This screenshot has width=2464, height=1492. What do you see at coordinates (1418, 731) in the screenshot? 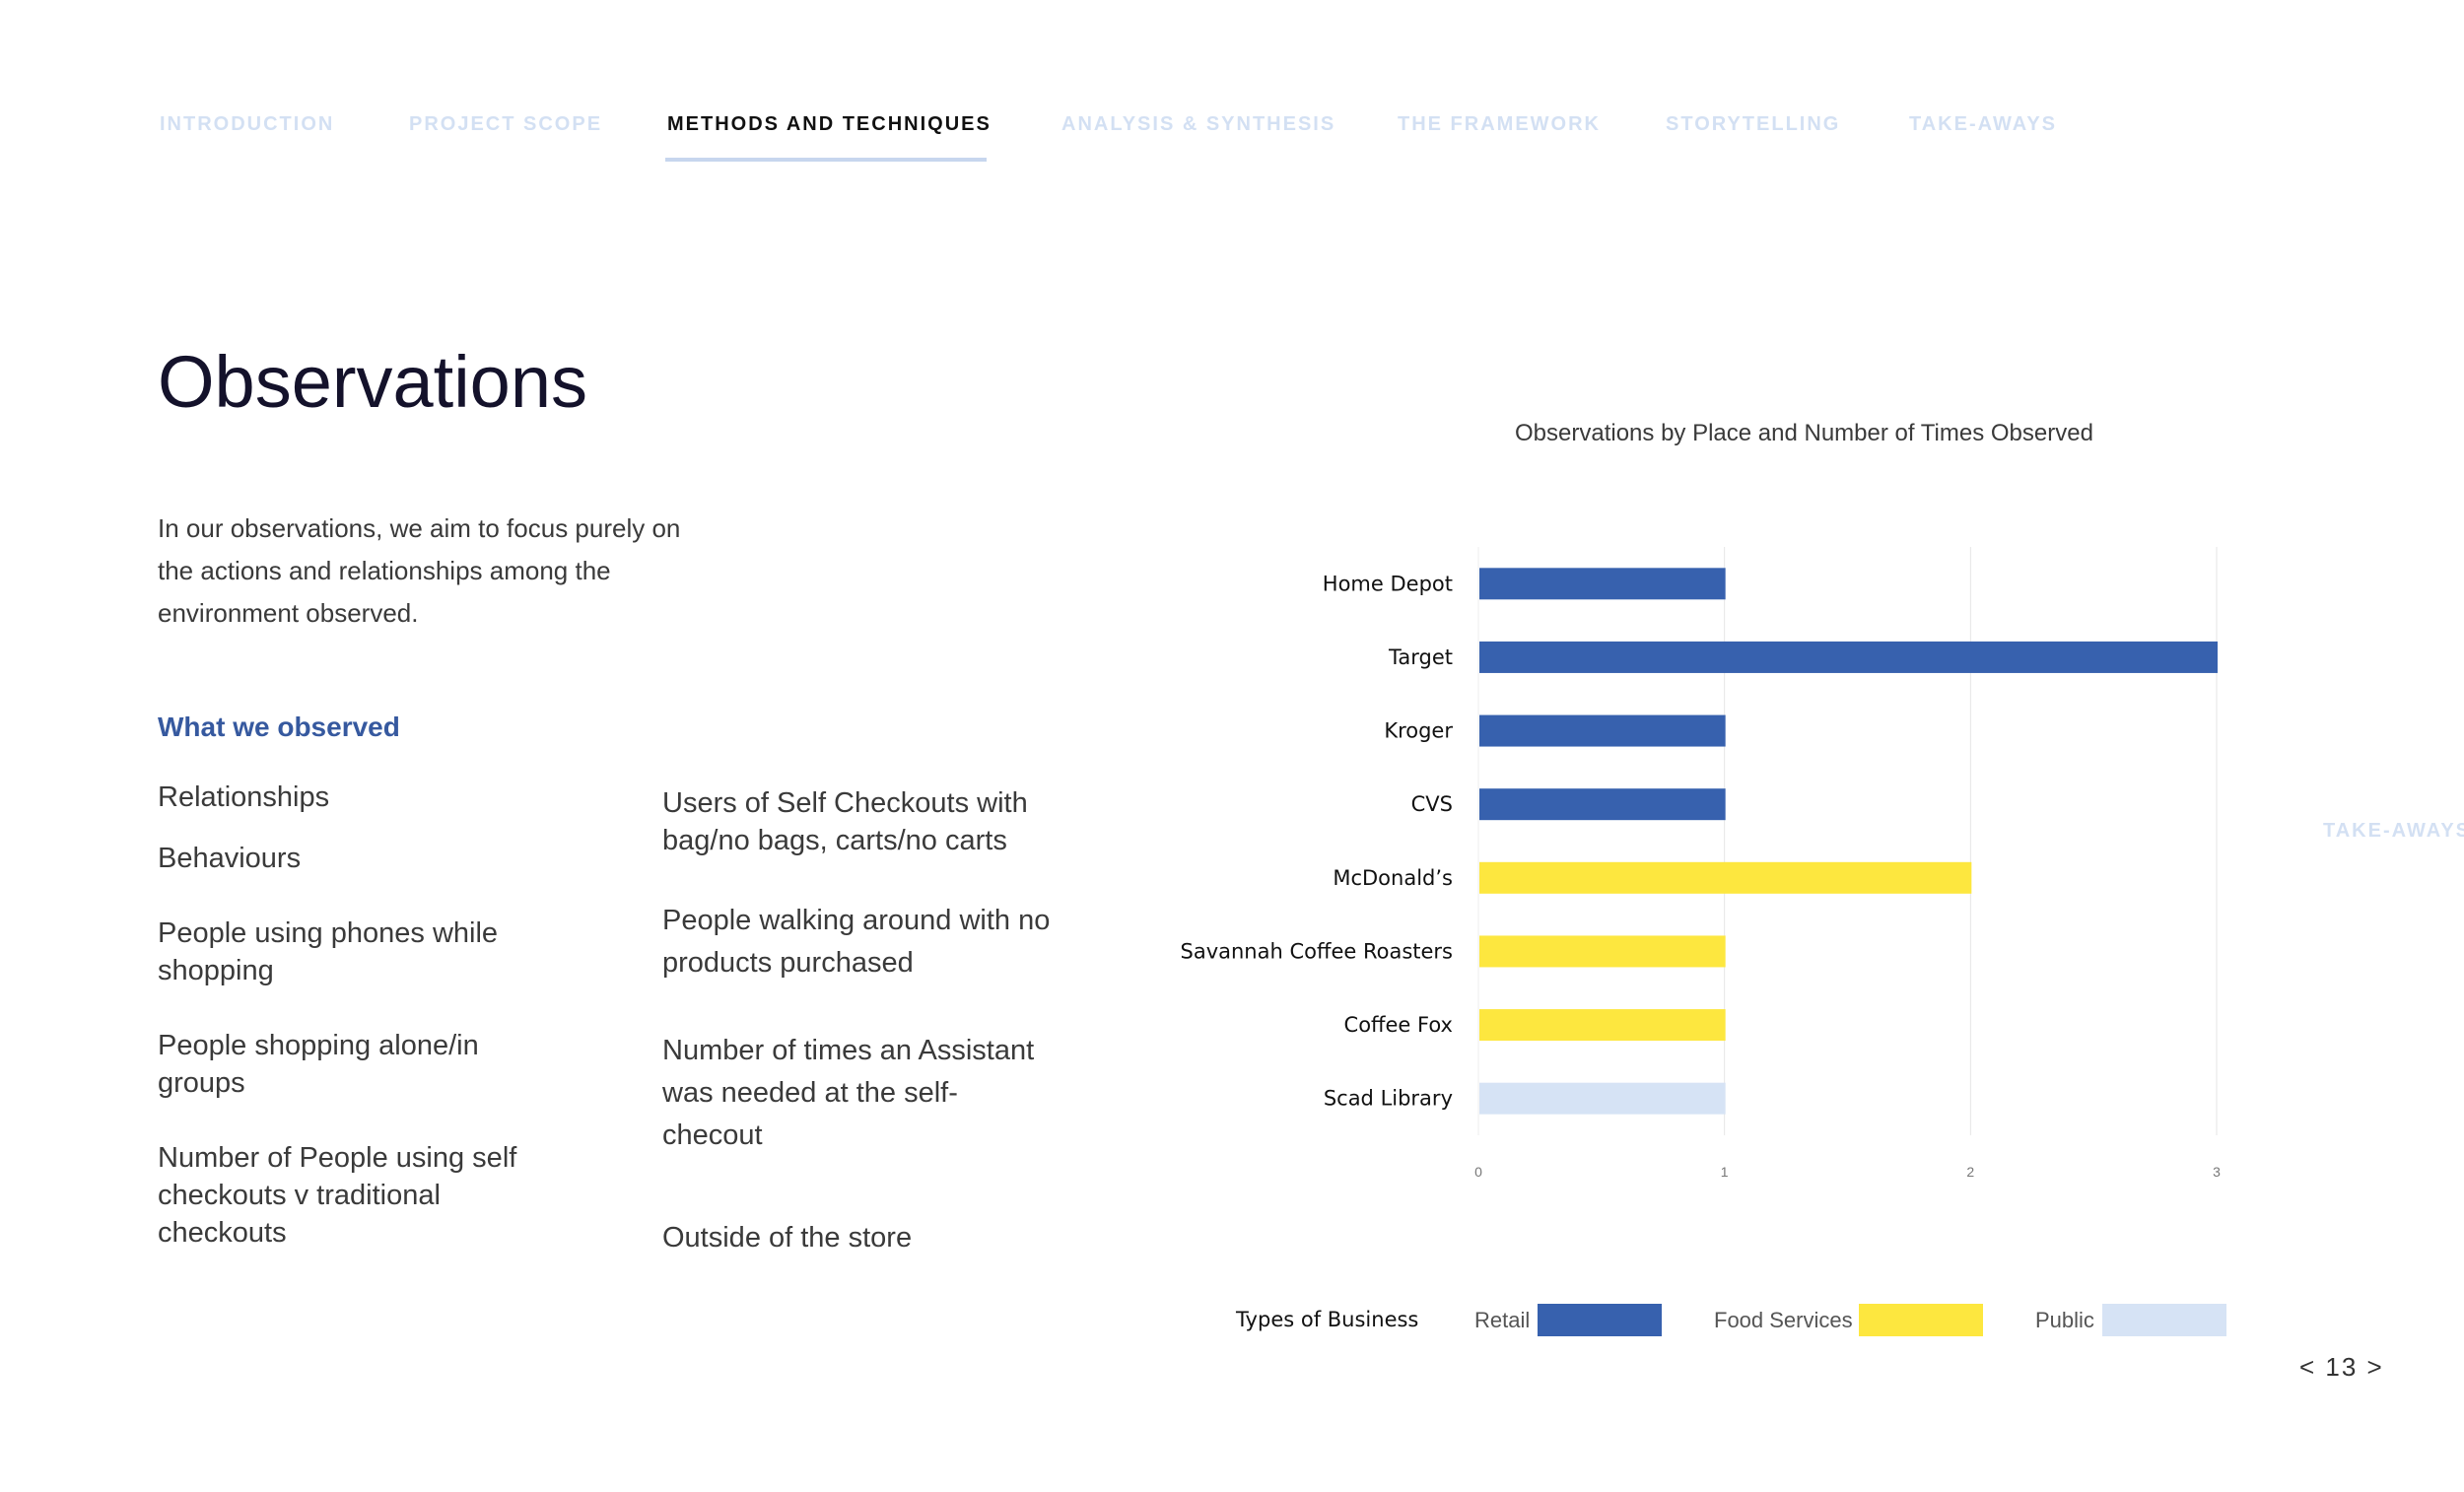
I see `category-label: Kroger` at bounding box center [1418, 731].